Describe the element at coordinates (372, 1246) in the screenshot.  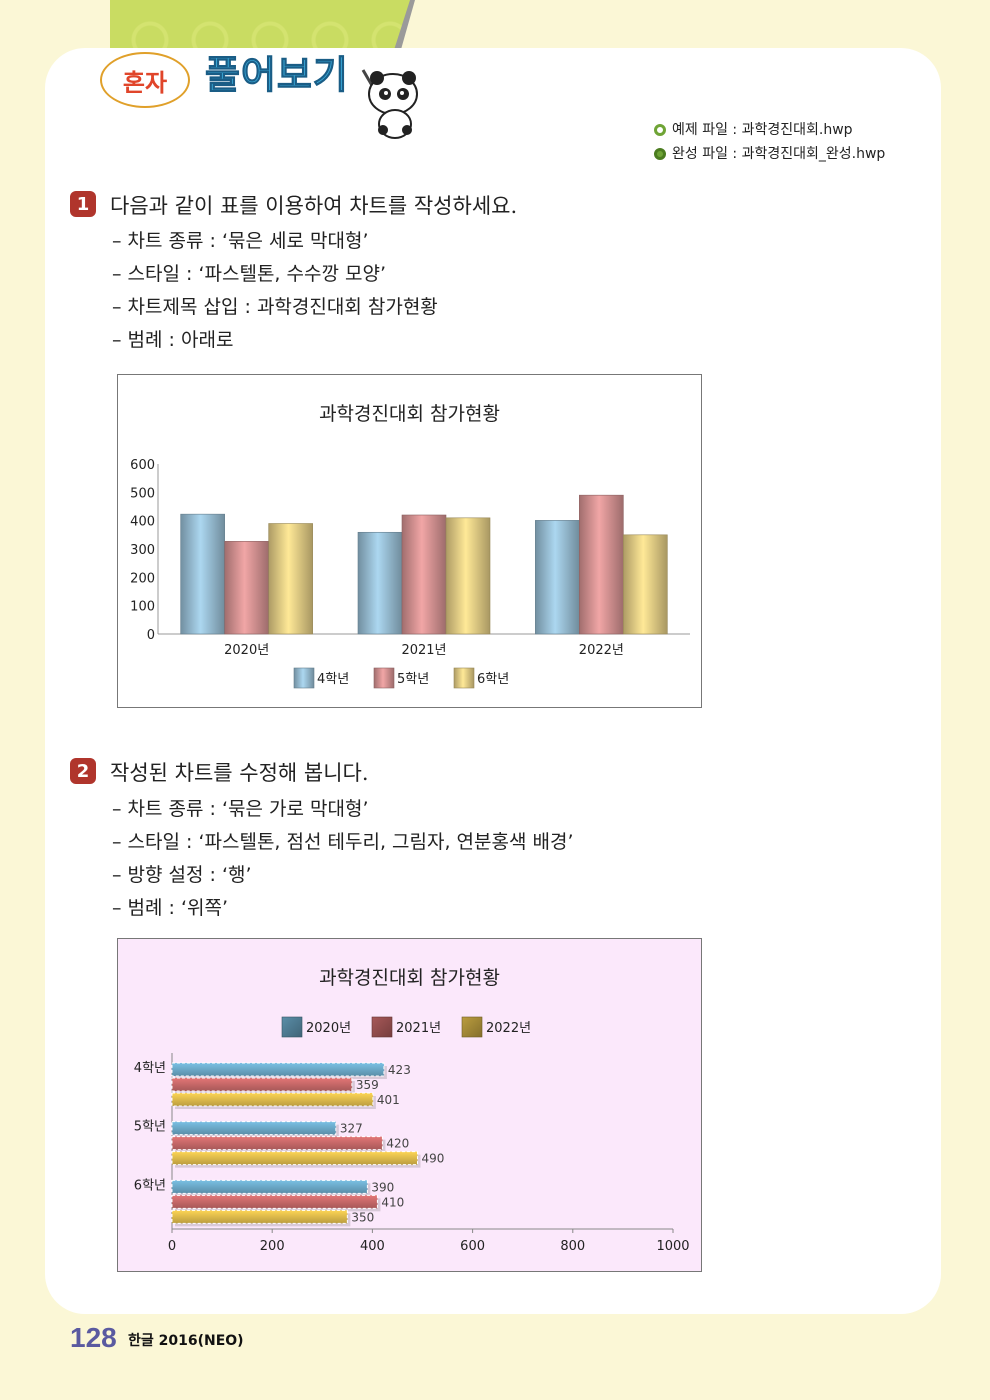
I see `x-tick-label: 400` at that location.